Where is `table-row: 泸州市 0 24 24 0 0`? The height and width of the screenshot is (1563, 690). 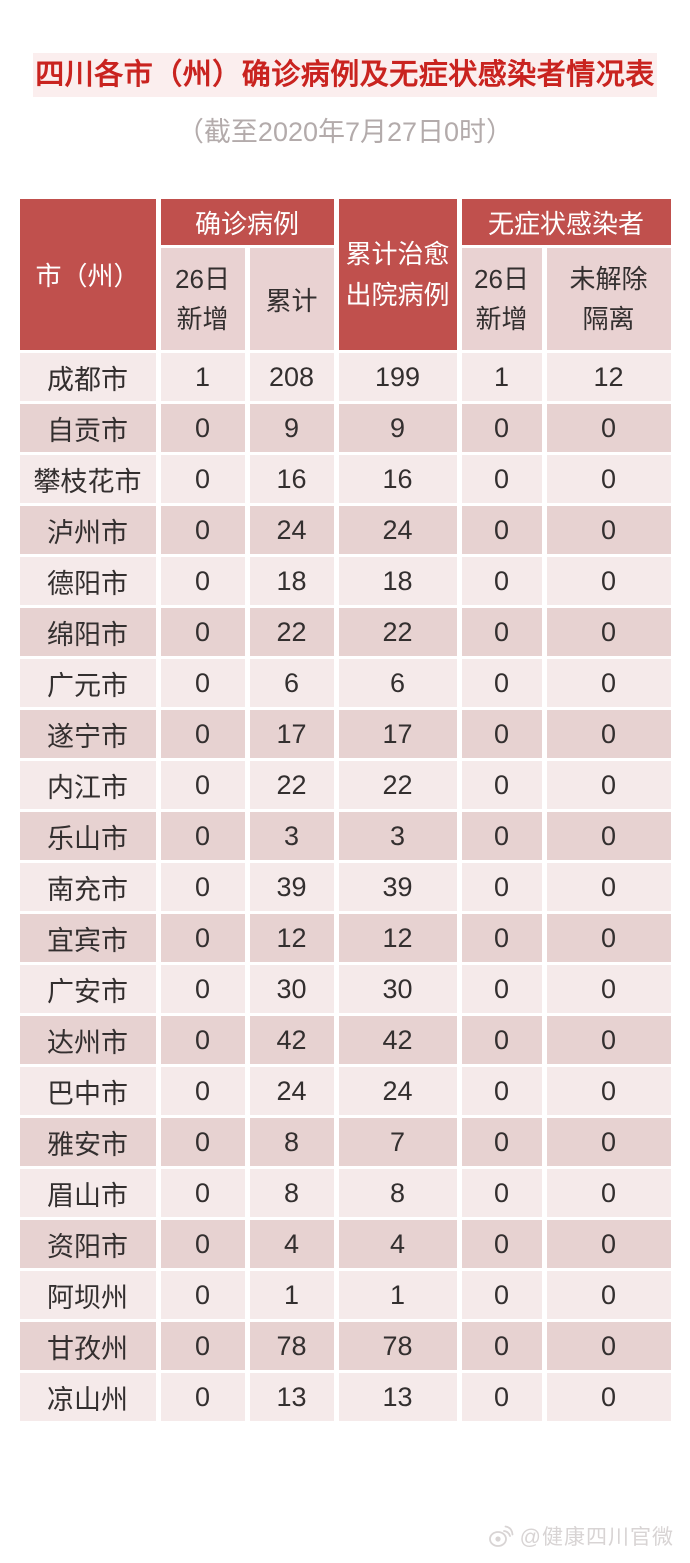 table-row: 泸州市 0 24 24 0 0 is located at coordinates (345, 530).